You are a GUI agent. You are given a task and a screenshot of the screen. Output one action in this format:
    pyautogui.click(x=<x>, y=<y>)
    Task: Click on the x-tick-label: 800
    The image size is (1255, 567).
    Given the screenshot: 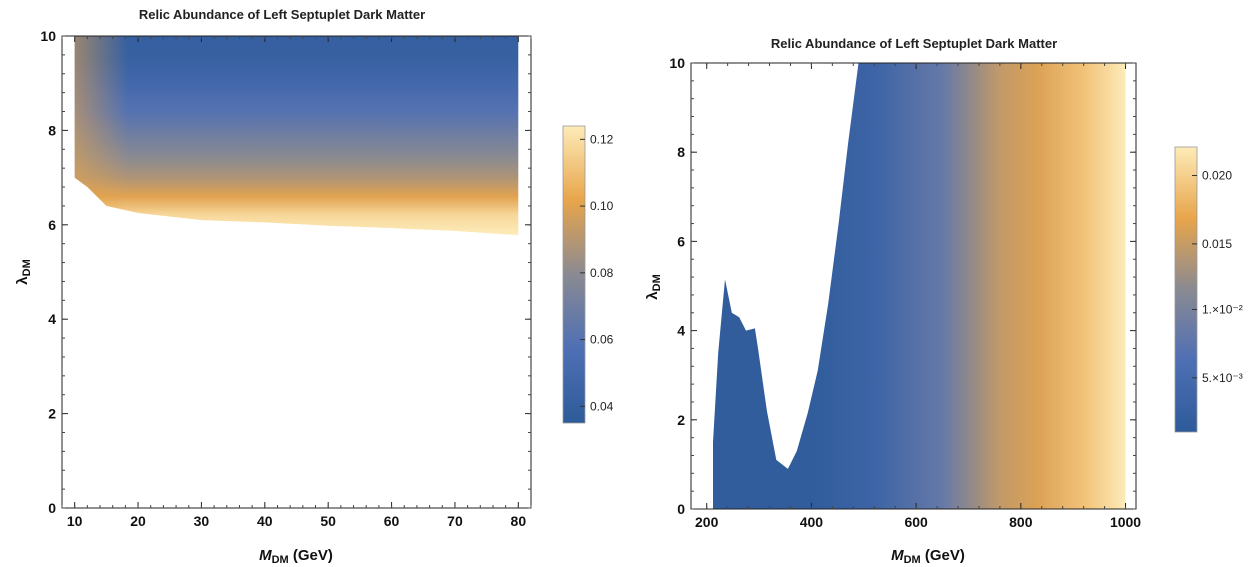 What is the action you would take?
    pyautogui.click(x=1021, y=522)
    